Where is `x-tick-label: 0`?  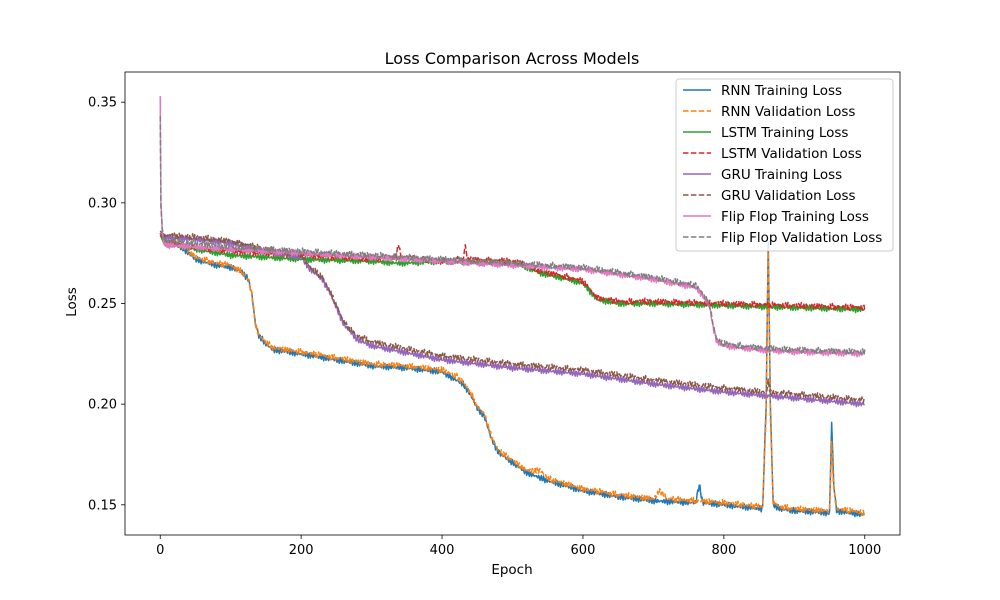
x-tick-label: 0 is located at coordinates (160, 550).